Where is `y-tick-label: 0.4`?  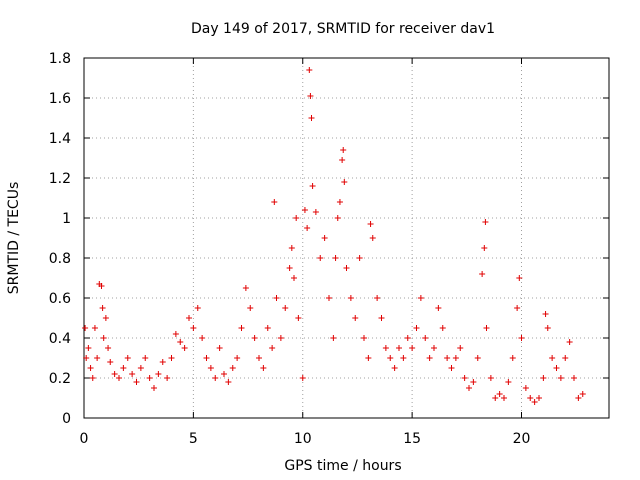
y-tick-label: 0.4 is located at coordinates (60, 339).